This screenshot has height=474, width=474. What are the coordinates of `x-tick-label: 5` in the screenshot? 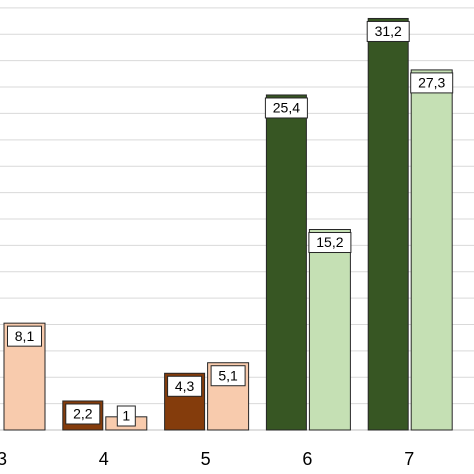 It's located at (206, 459).